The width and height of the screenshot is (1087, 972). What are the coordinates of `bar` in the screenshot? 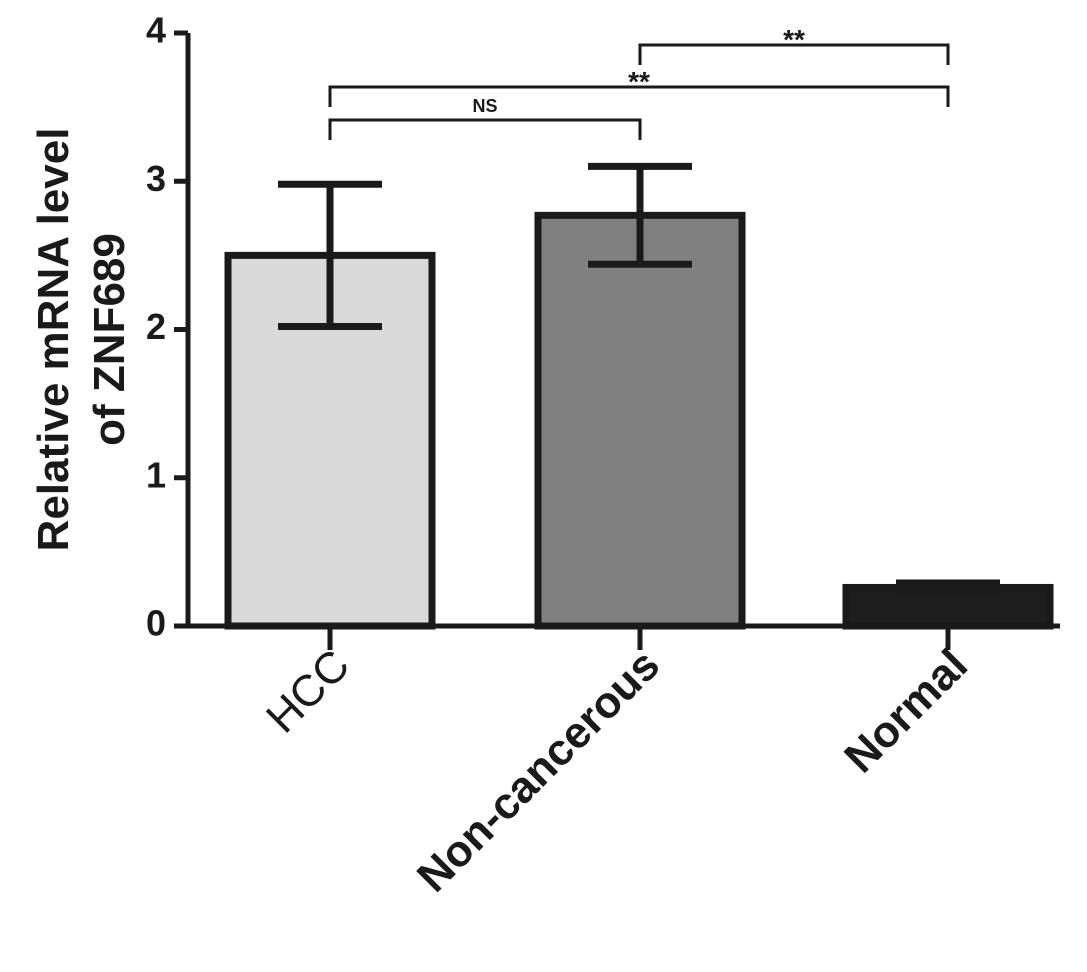 It's located at (640, 420).